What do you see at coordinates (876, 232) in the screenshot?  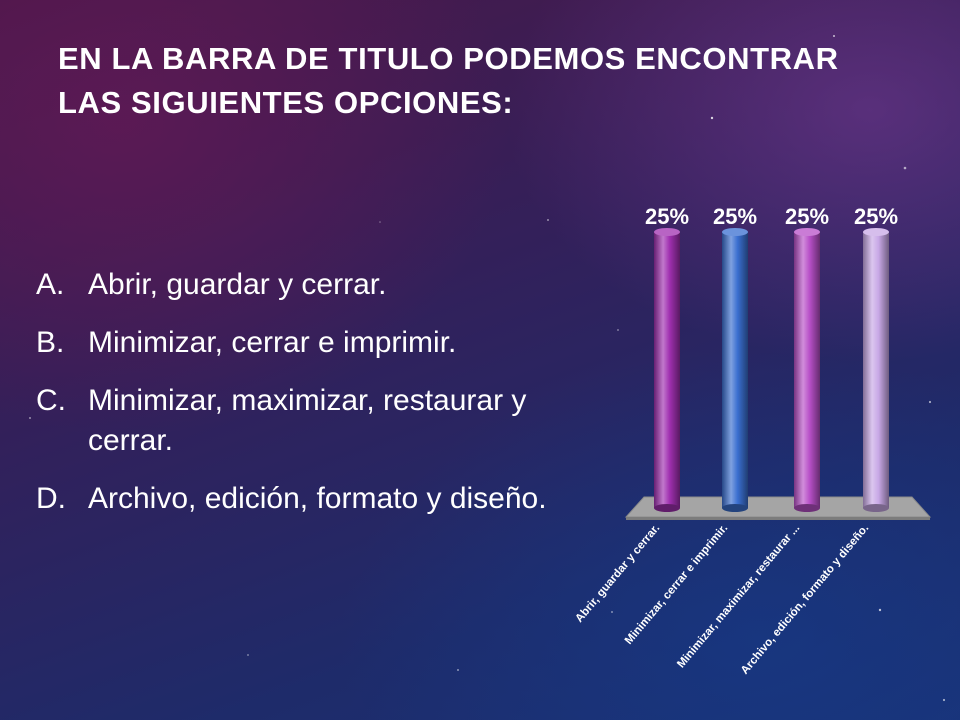 I see `bar-4-top` at bounding box center [876, 232].